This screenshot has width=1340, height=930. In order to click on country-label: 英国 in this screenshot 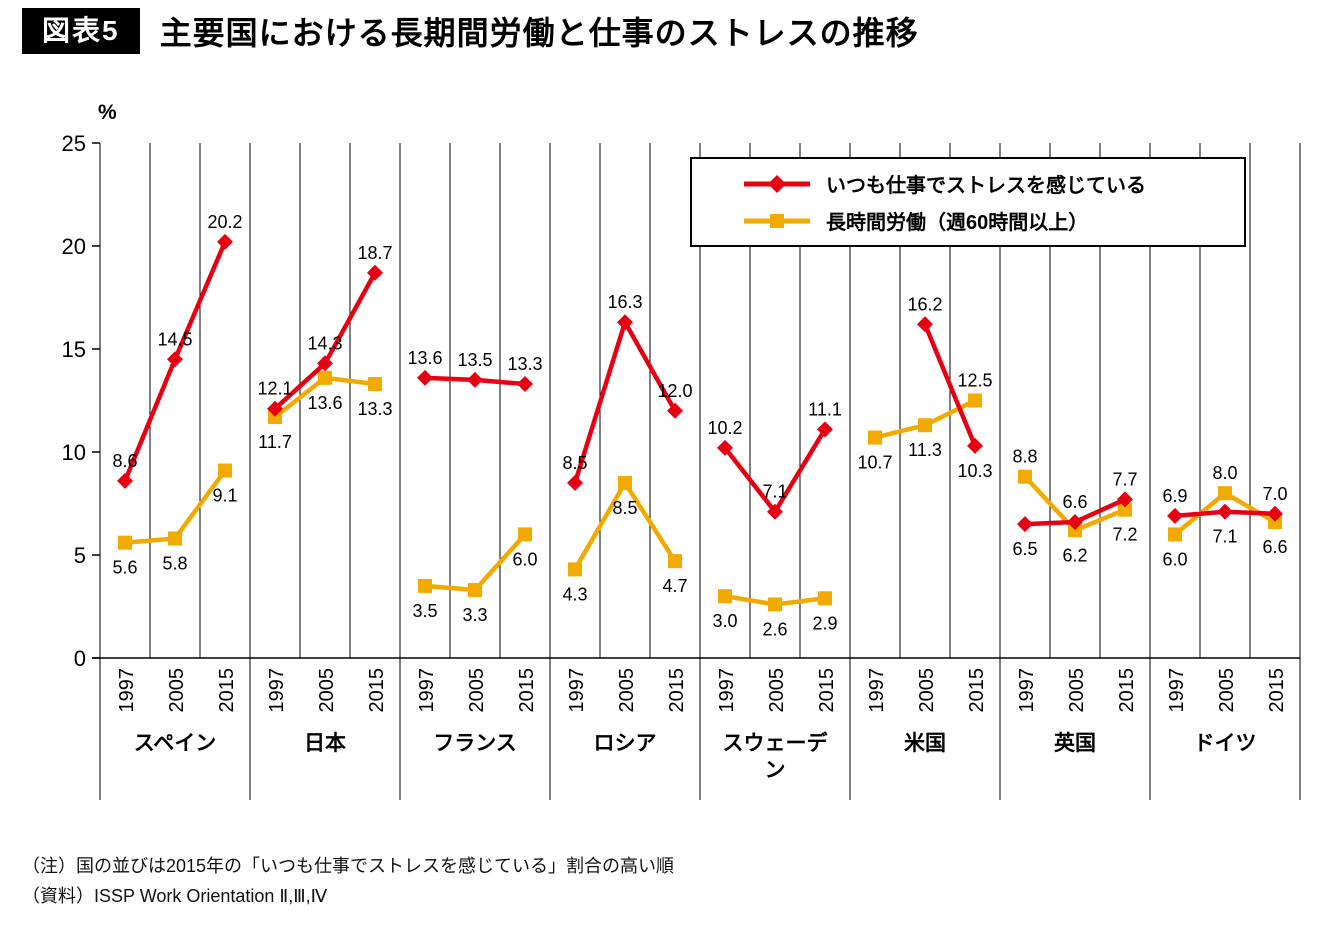, I will do `click(1075, 743)`.